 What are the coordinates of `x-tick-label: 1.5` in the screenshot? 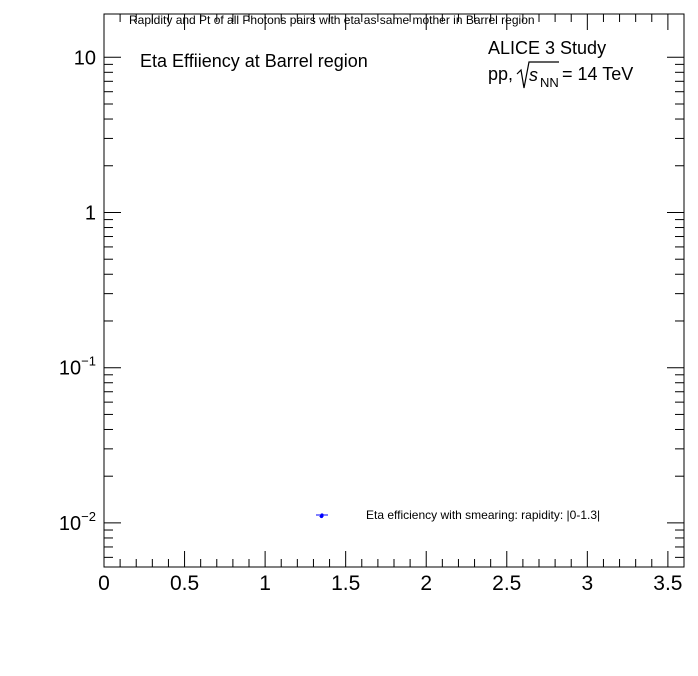 It's located at (345, 583).